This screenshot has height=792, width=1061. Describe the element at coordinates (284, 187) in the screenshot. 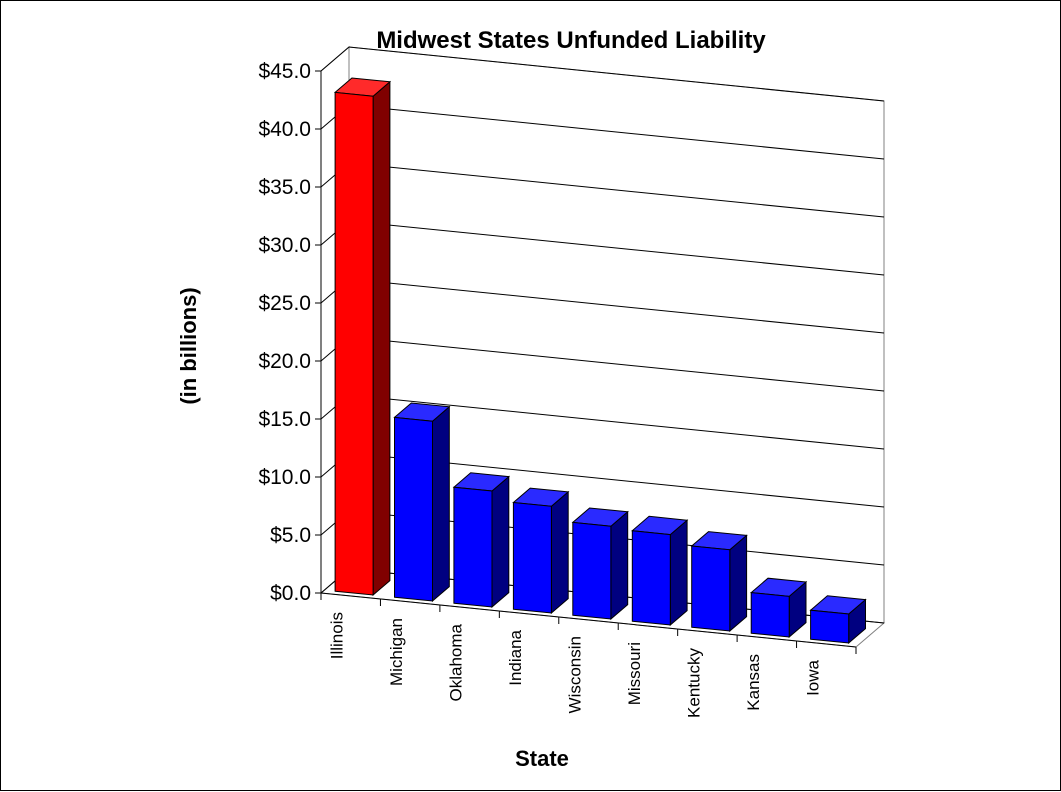

I see `y-tick-label: $35.0` at that location.